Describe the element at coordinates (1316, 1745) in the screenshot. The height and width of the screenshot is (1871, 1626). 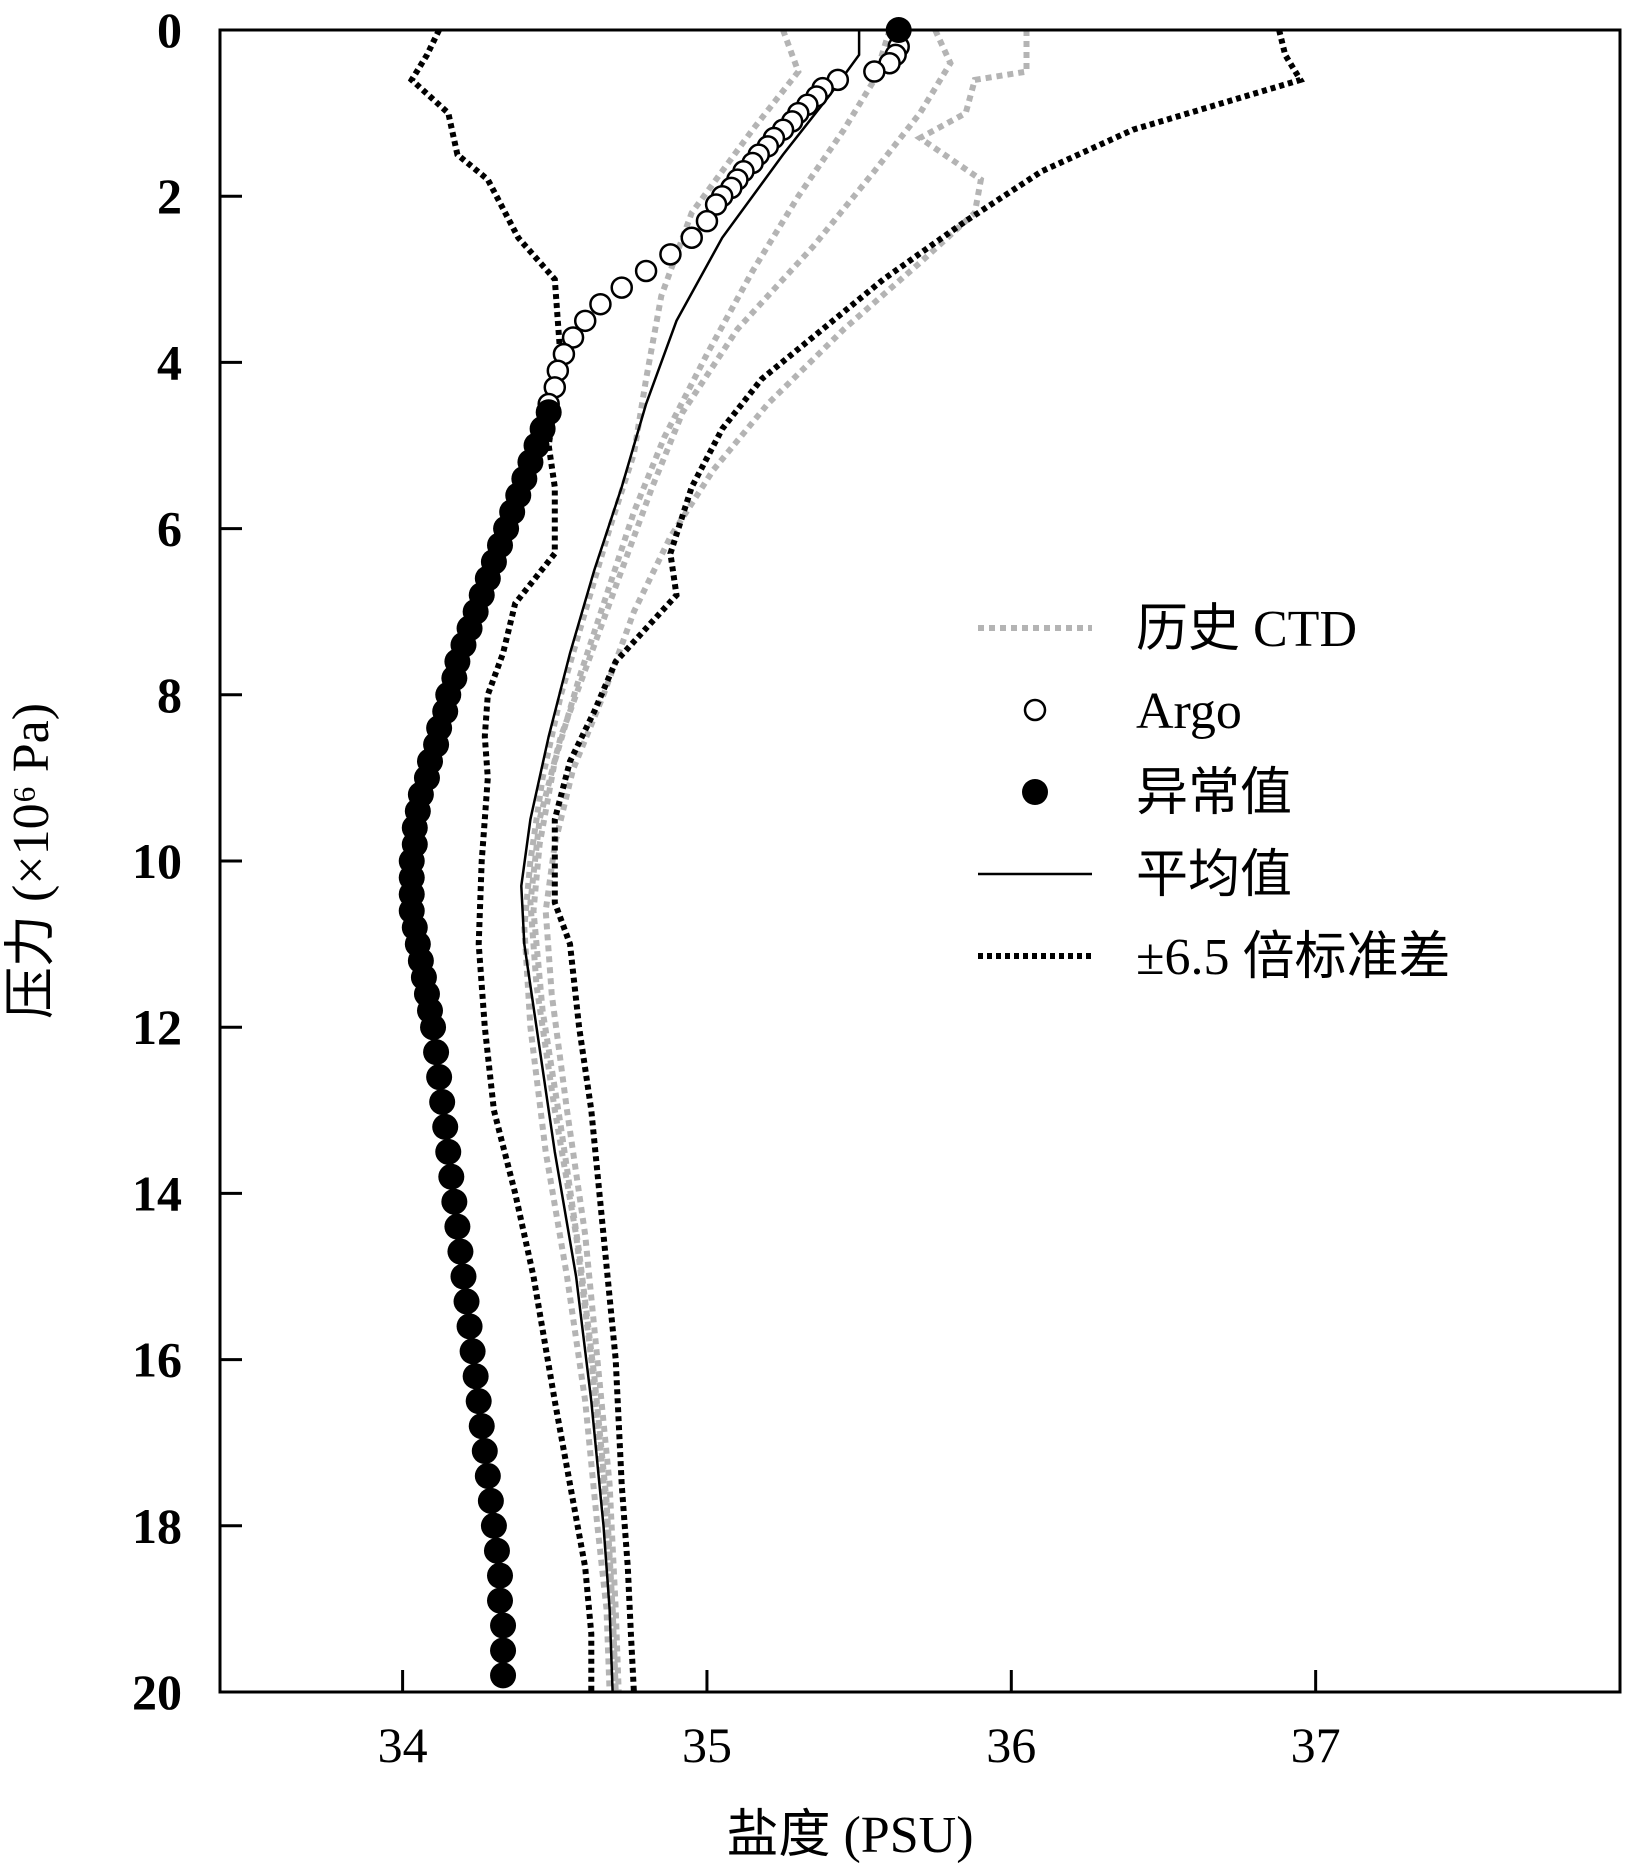
I see `x-tick-label-3: 37` at that location.